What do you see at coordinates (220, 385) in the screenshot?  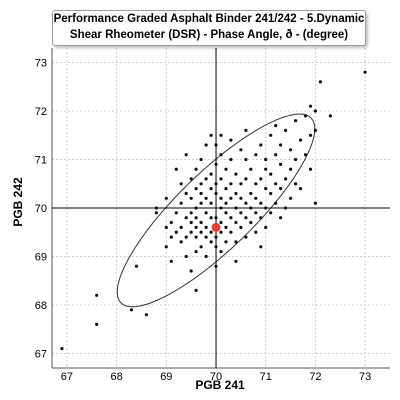 I see `x-axis-label: PGB 241` at bounding box center [220, 385].